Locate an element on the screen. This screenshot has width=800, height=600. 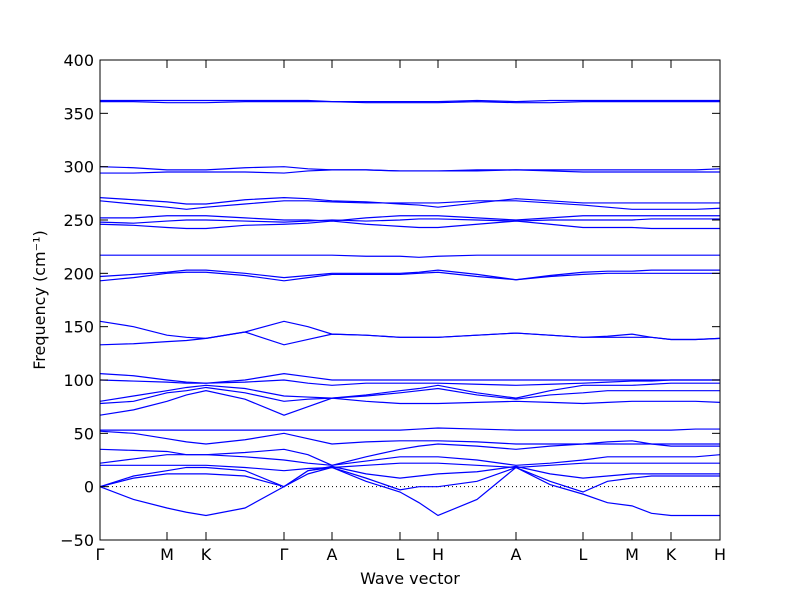
y-tick-label: 200 is located at coordinates (78, 273).